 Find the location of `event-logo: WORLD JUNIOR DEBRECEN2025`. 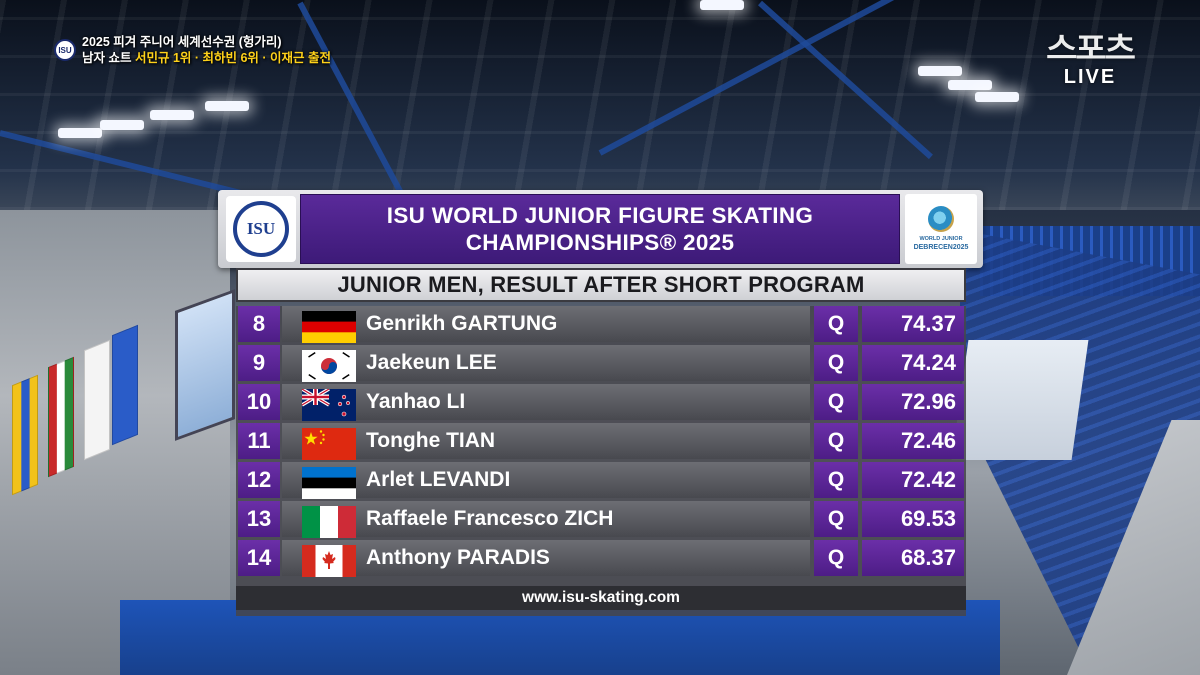

event-logo: WORLD JUNIOR DEBRECEN2025 is located at coordinates (941, 229).